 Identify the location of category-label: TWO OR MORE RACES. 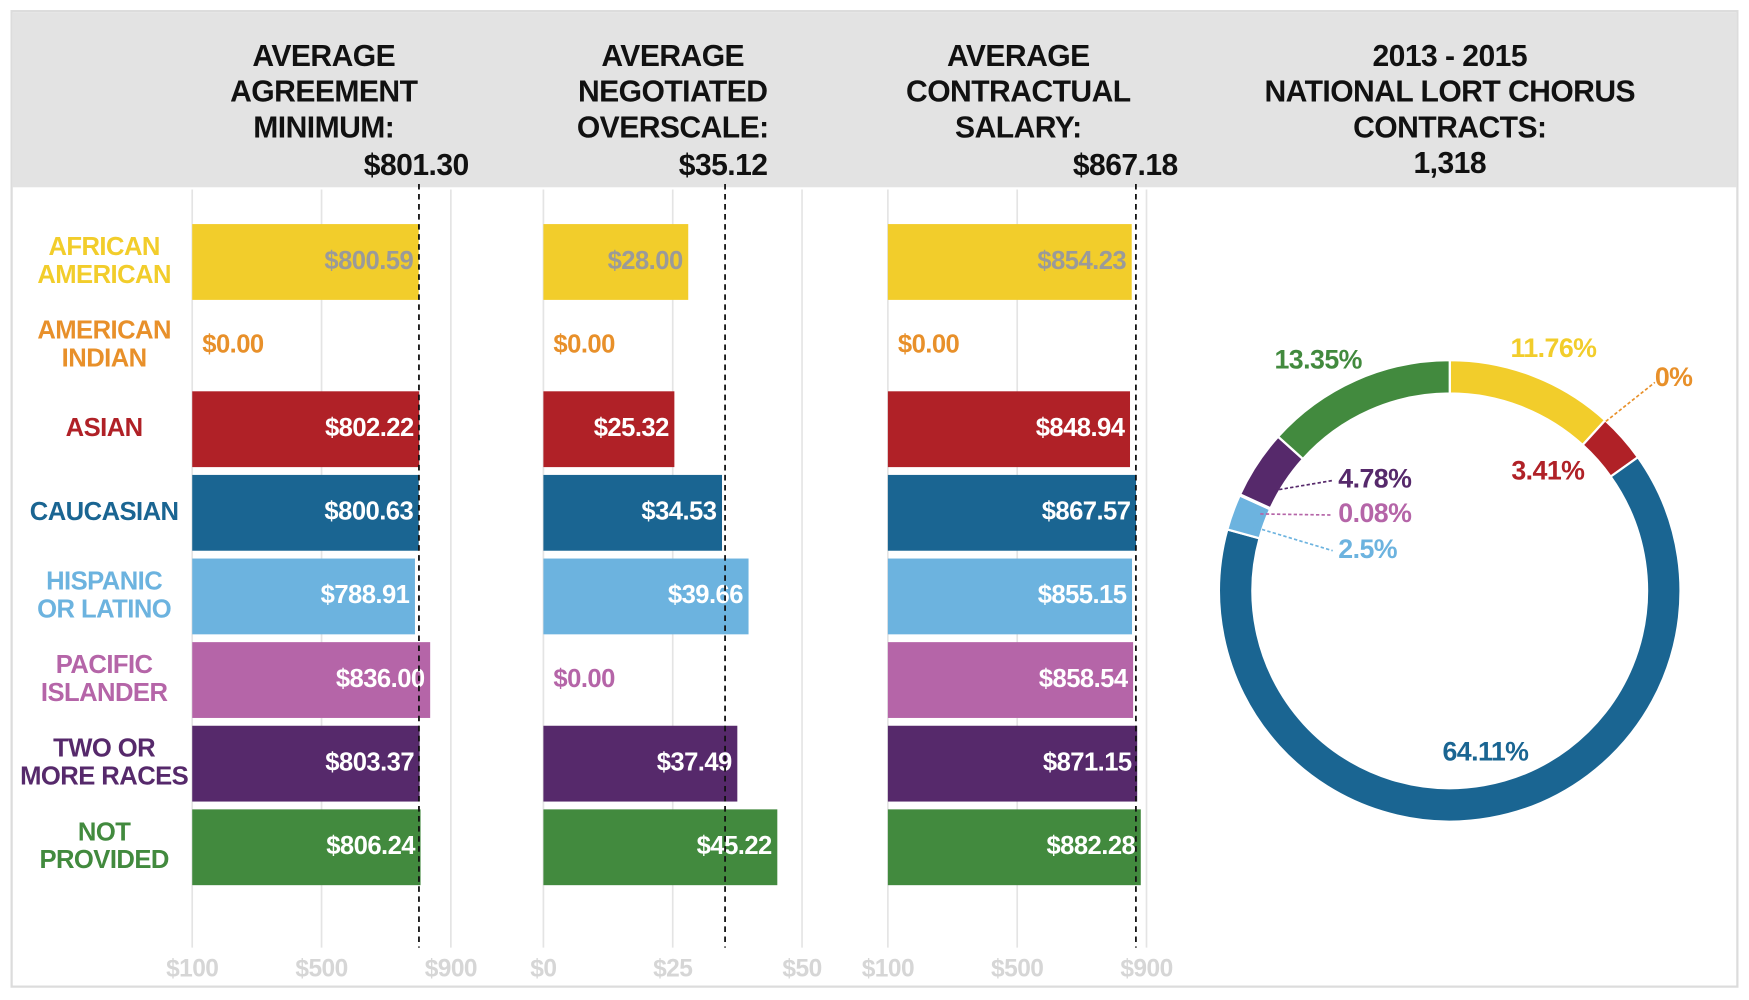
(104, 762).